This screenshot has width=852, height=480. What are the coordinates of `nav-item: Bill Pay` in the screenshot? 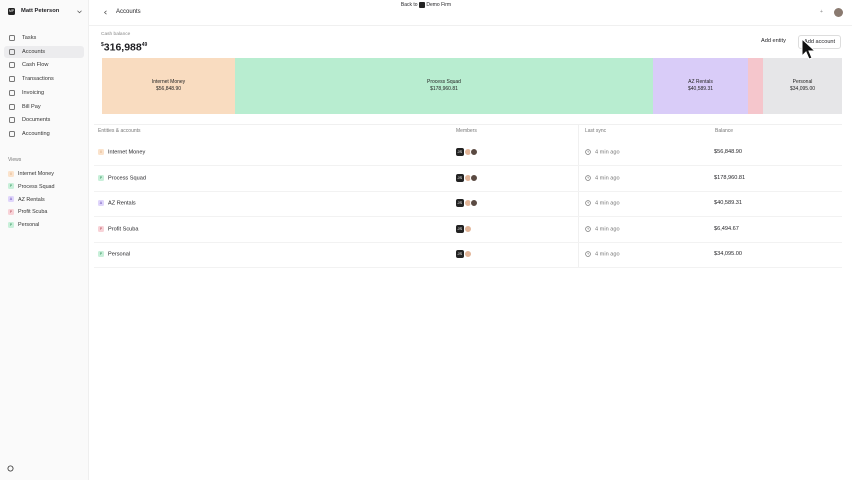 It's located at (44, 107).